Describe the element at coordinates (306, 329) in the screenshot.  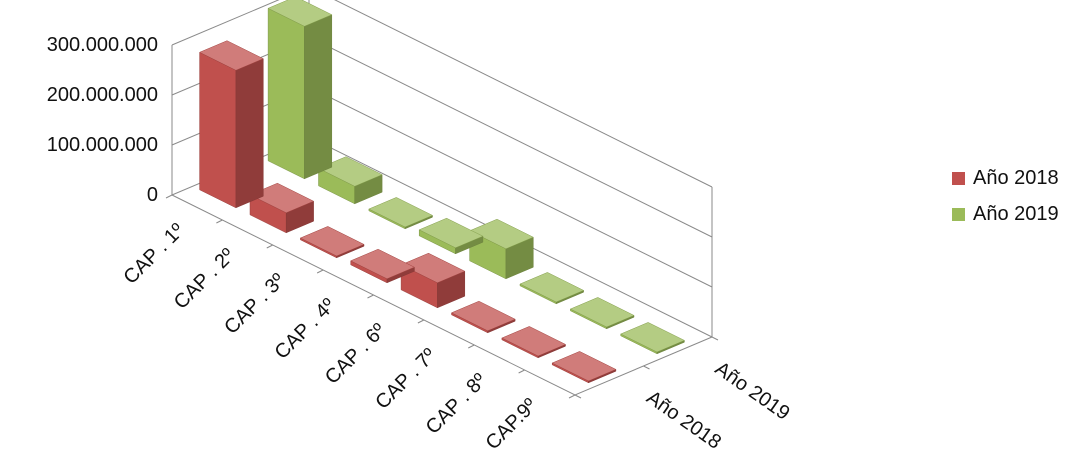
I see `category-label: CAP . 4º` at that location.